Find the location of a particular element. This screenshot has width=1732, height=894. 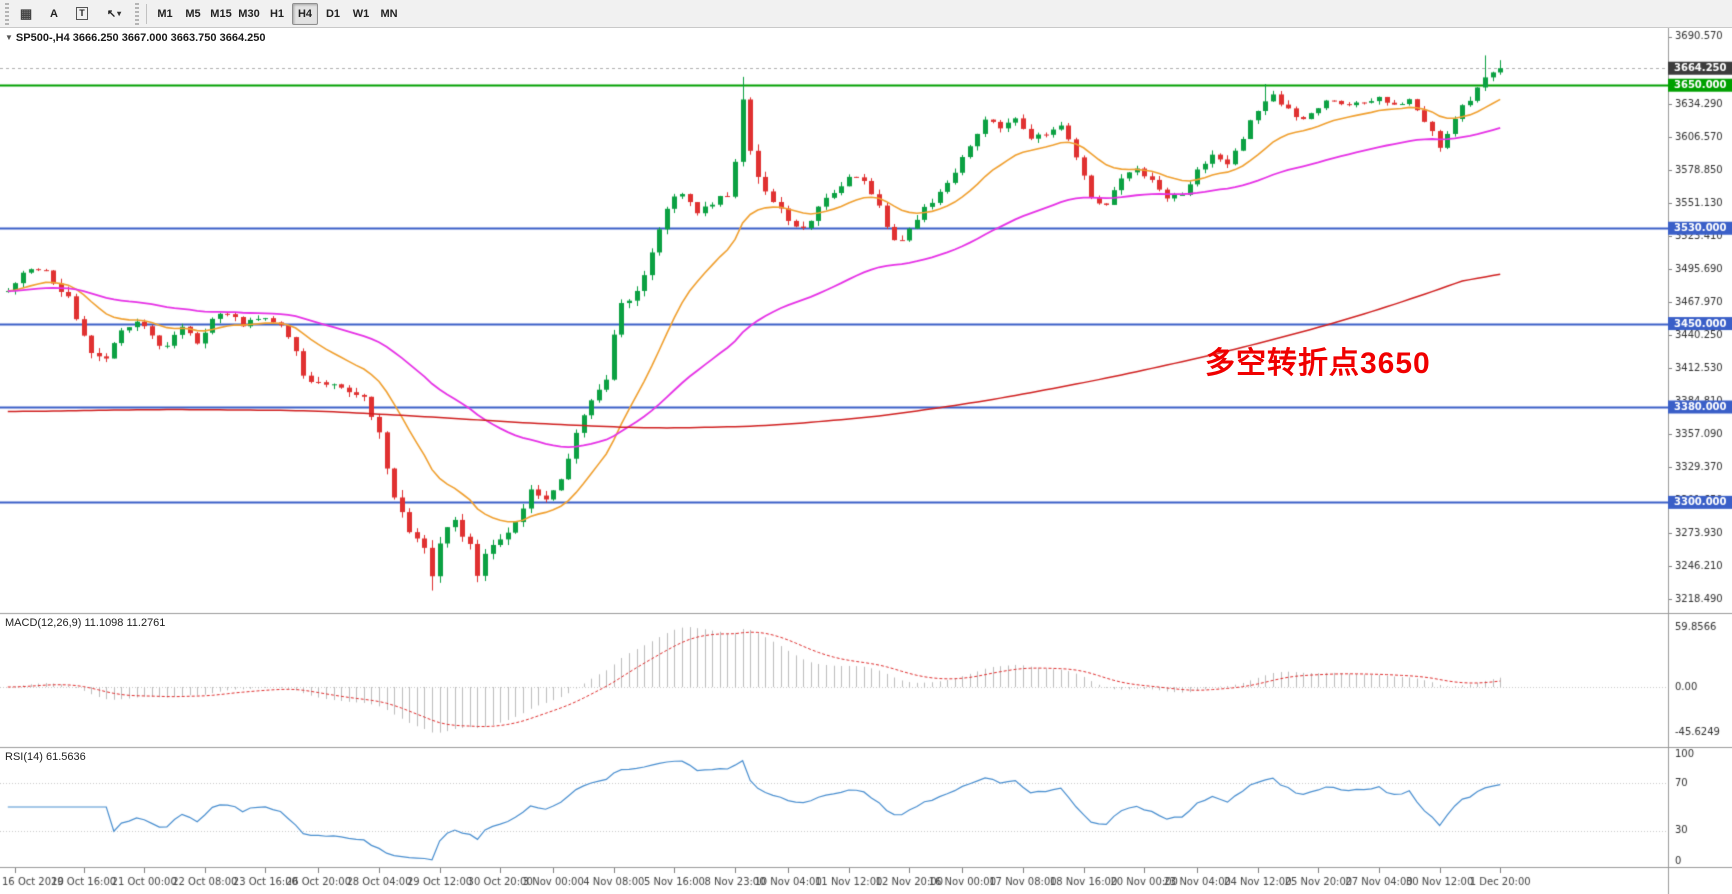

cursor-icon: ↖ is located at coordinates (111, 14).